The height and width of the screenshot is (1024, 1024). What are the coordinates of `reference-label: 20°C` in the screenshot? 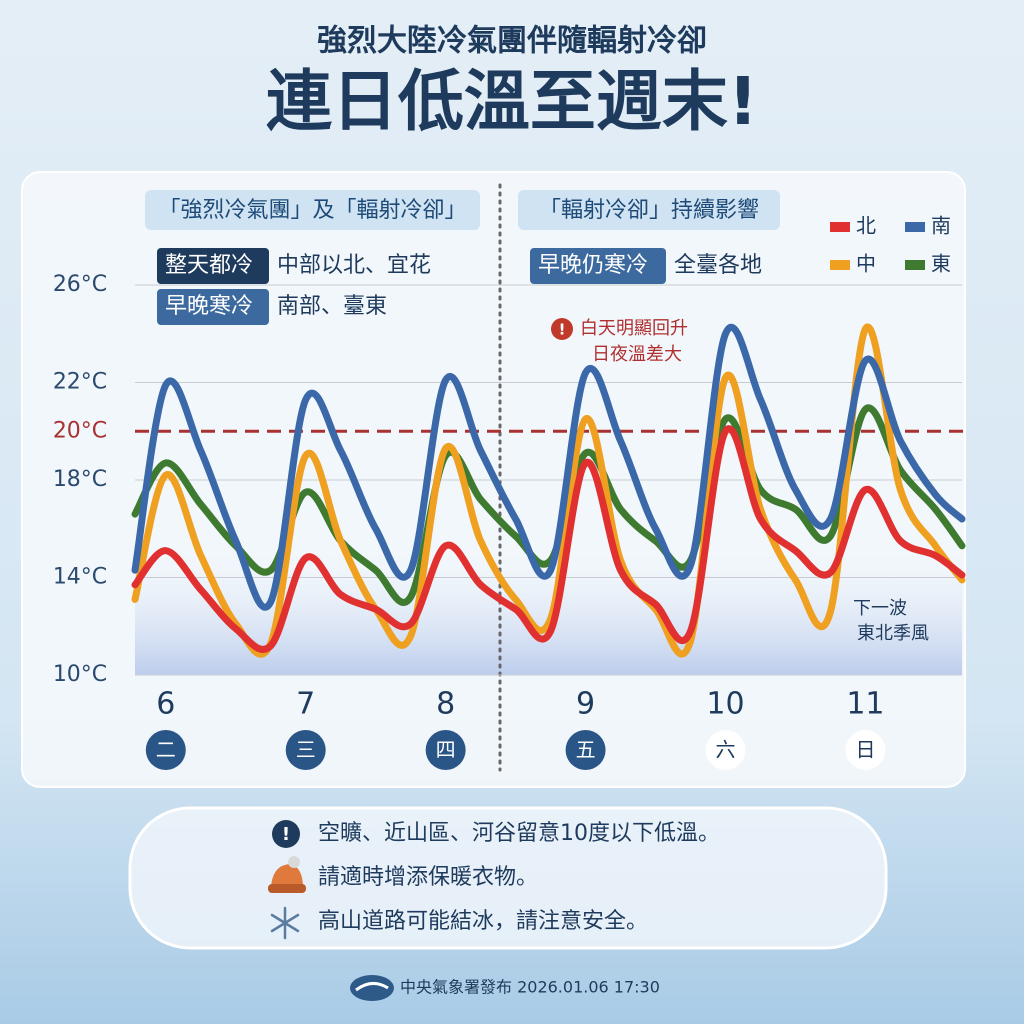 It's located at (80, 430).